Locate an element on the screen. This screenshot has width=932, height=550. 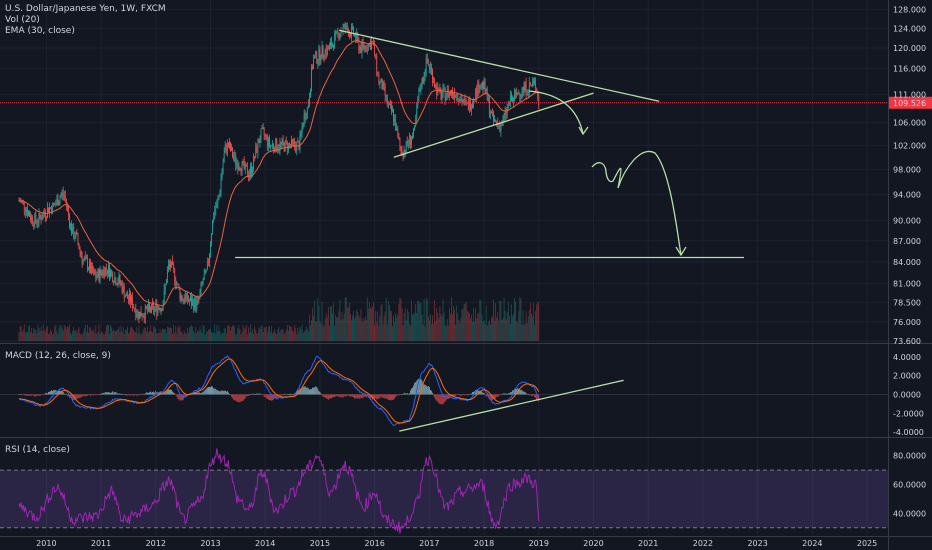
price-tick-label: 98.000 is located at coordinates (907, 169).